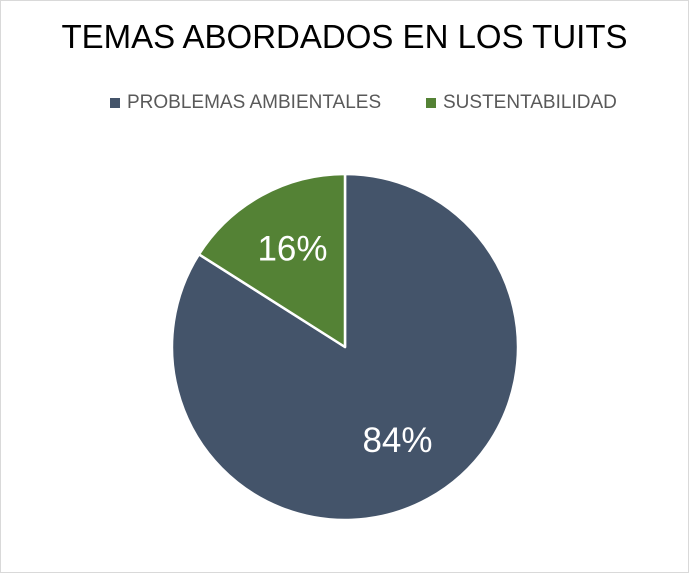 This screenshot has width=689, height=573. I want to click on legend-item-sustentabilidad: SUSTENTABILIDAD, so click(521, 103).